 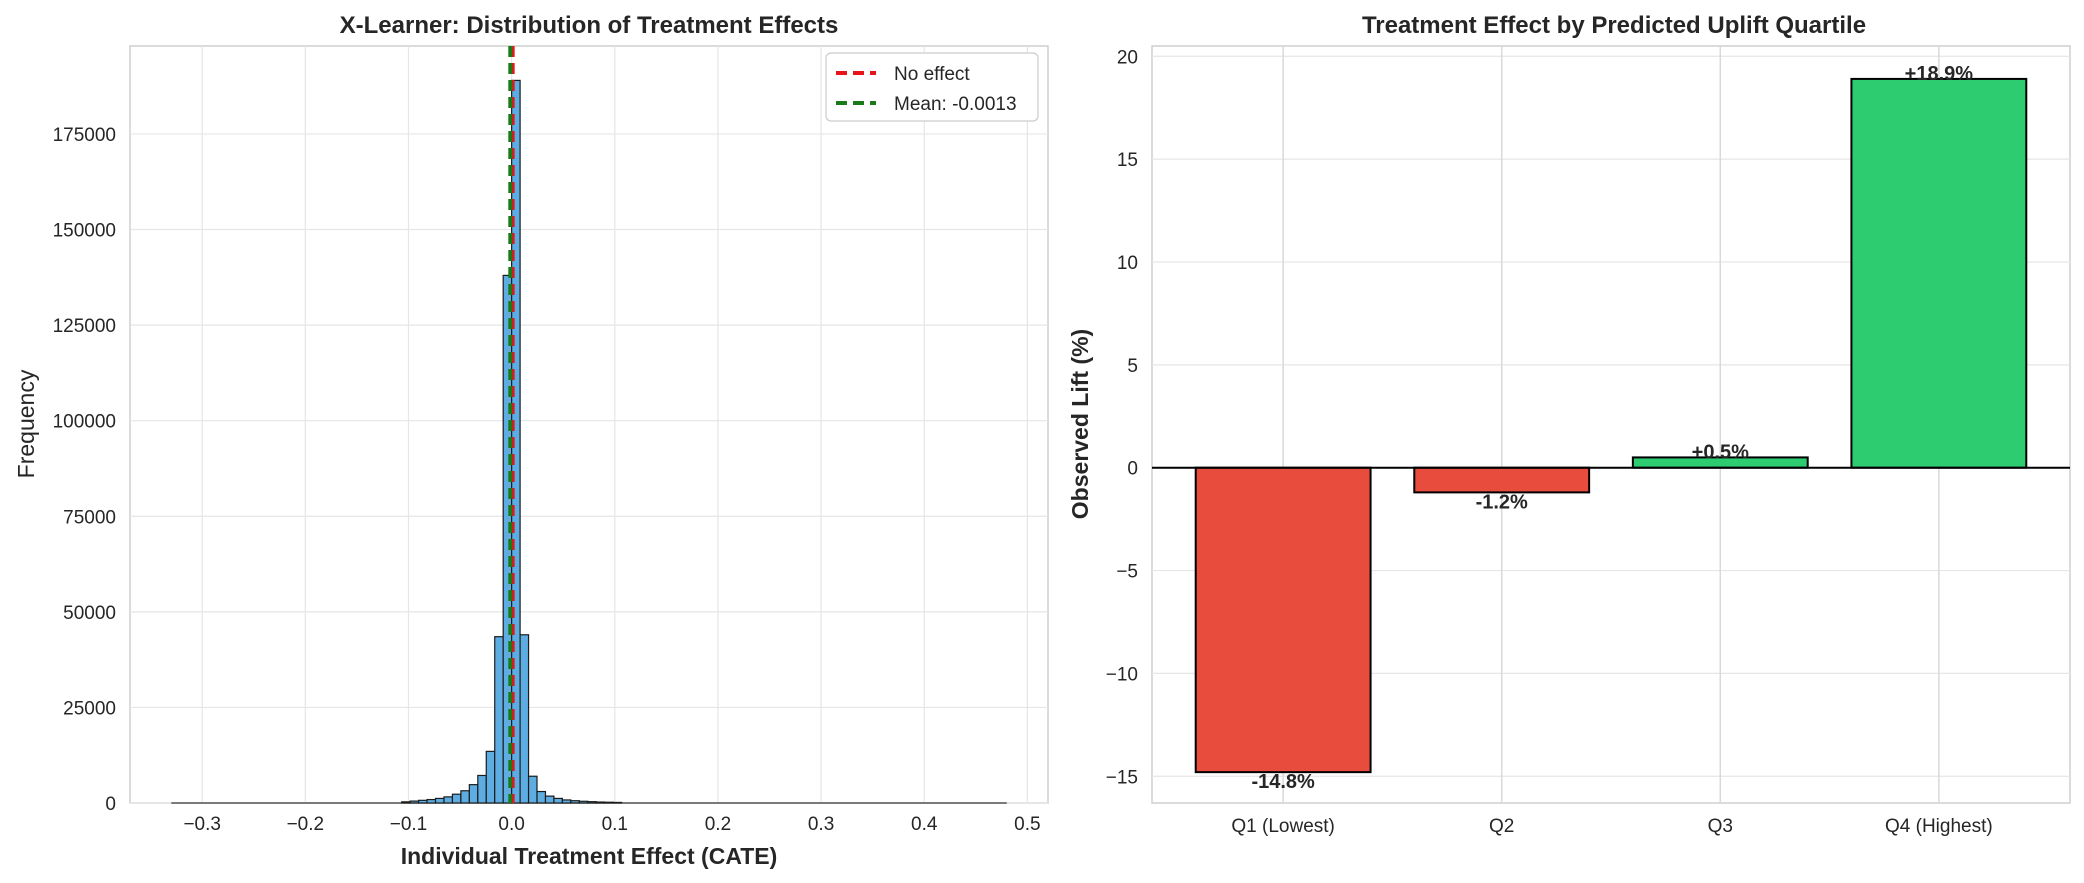 What do you see at coordinates (1127, 263) in the screenshot?
I see `quartile-y-tick-label: 10` at bounding box center [1127, 263].